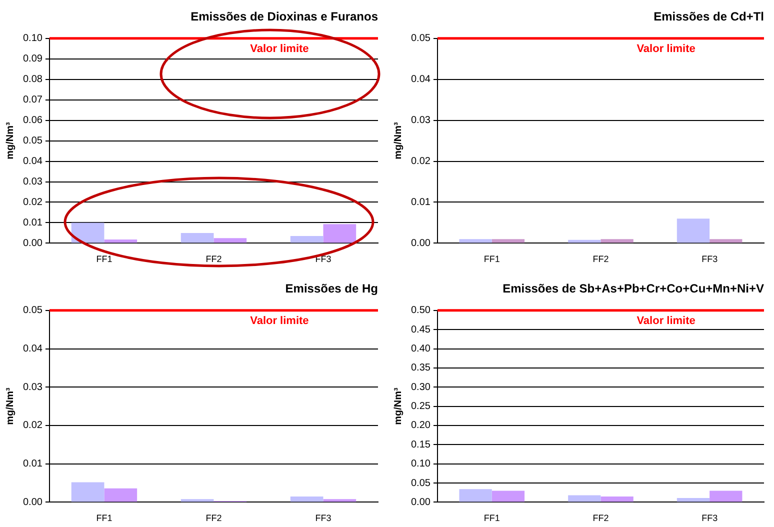 The width and height of the screenshot is (774, 527). What do you see at coordinates (420, 368) in the screenshot?
I see `y-tick-label: 0.35` at bounding box center [420, 368].